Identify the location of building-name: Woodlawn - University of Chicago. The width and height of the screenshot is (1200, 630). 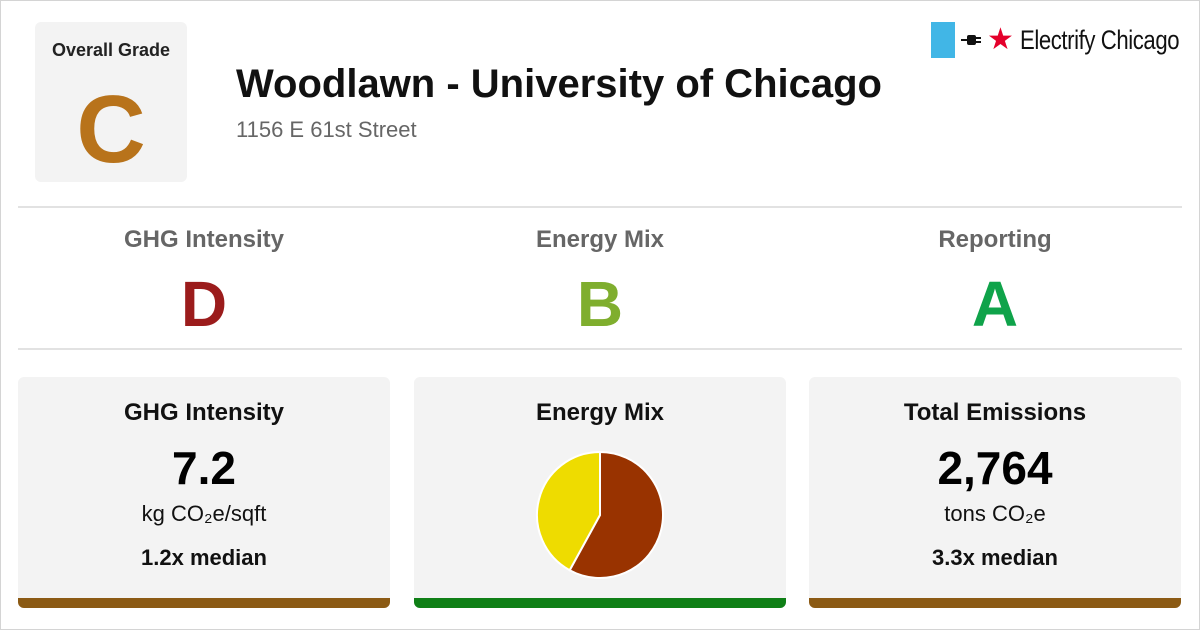
(559, 84).